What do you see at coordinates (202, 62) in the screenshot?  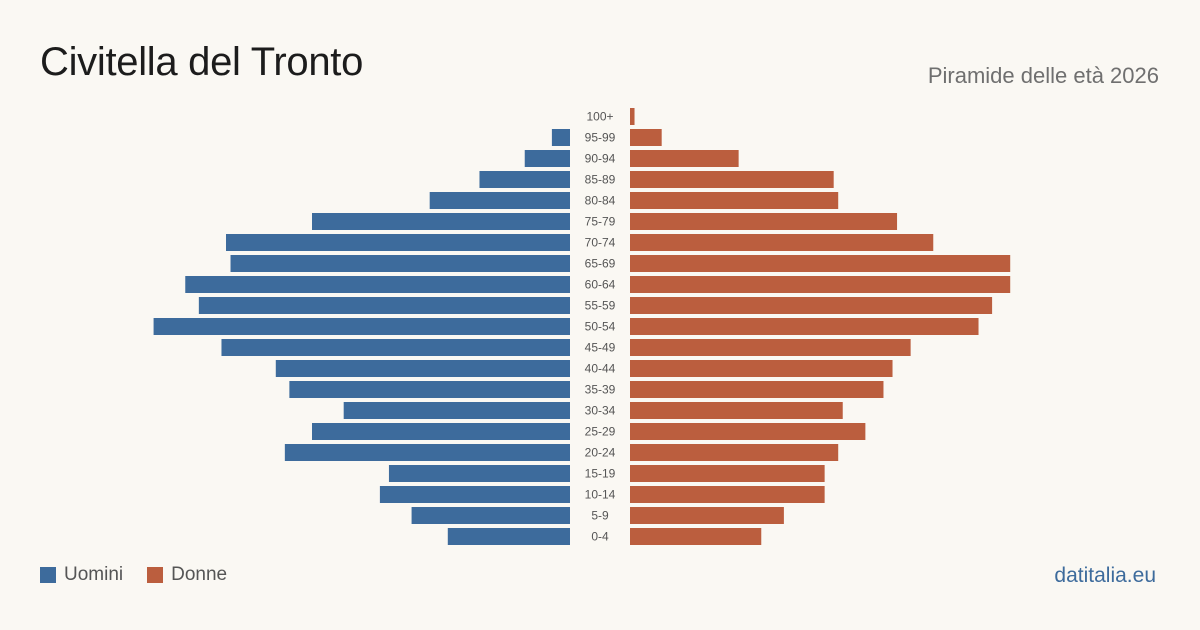 I see `page-title: Civitella del Tronto` at bounding box center [202, 62].